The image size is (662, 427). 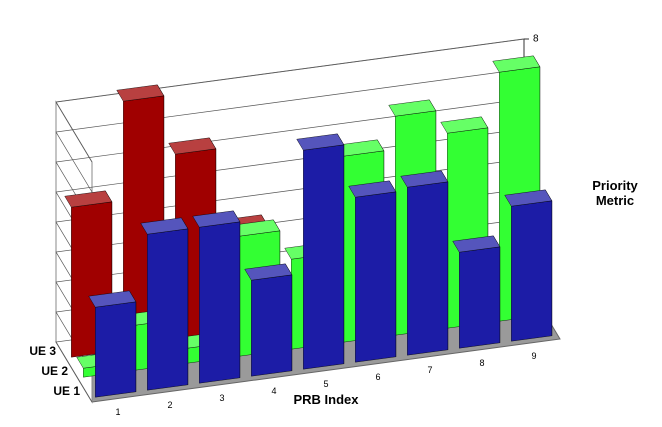 I want to click on x-axis-title: PRB Index, so click(x=326, y=399).